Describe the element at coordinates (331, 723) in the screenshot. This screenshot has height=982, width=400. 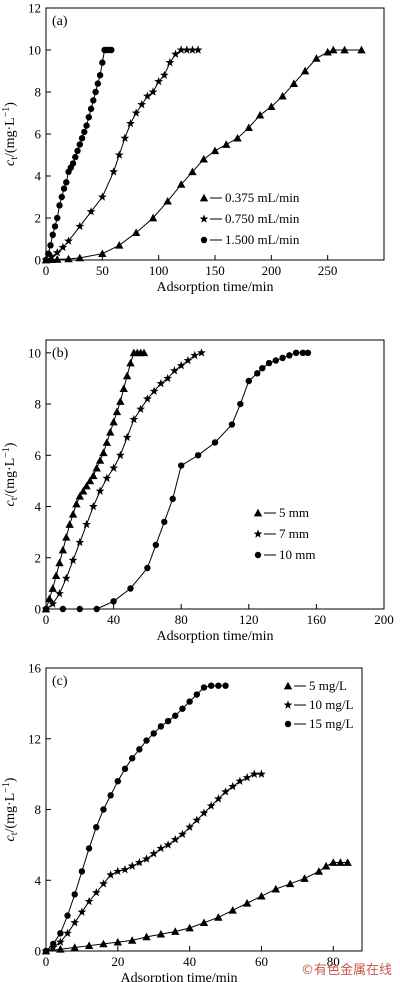
I see `legend-label: 15 mg/L` at that location.